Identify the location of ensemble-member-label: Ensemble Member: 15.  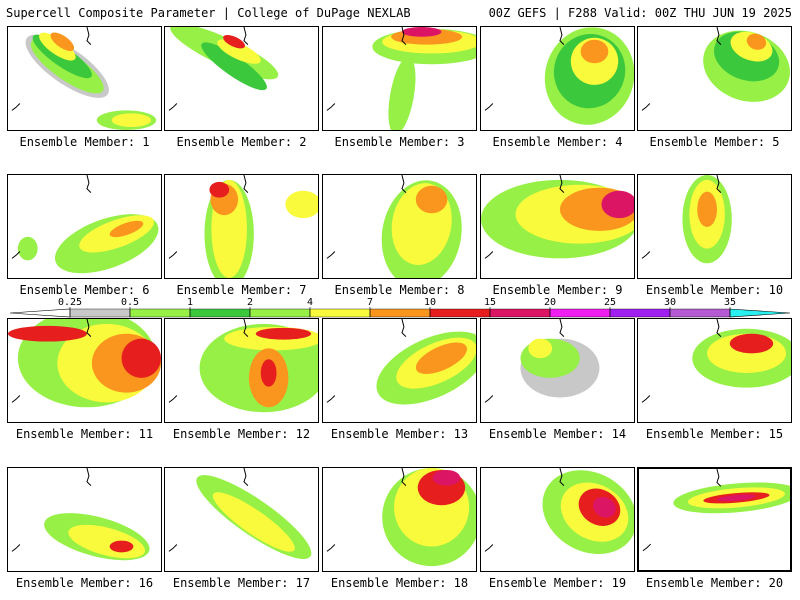
(714, 434).